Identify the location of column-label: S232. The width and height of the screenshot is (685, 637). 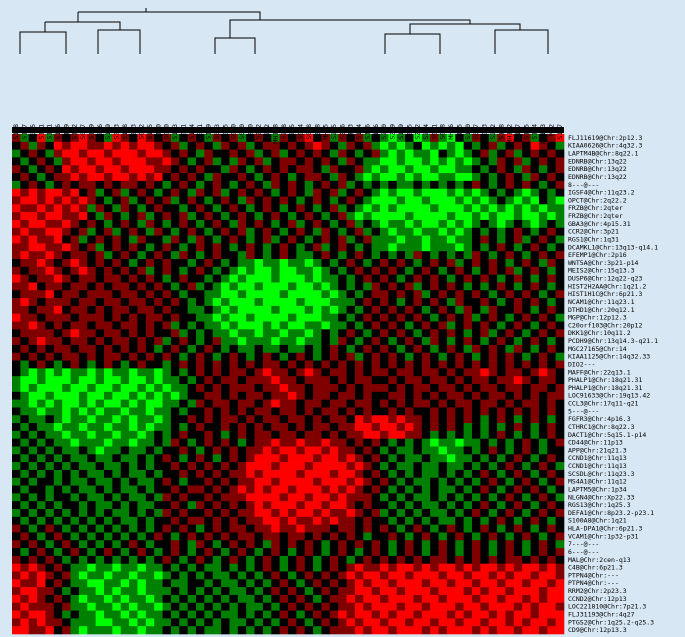
(493, 132).